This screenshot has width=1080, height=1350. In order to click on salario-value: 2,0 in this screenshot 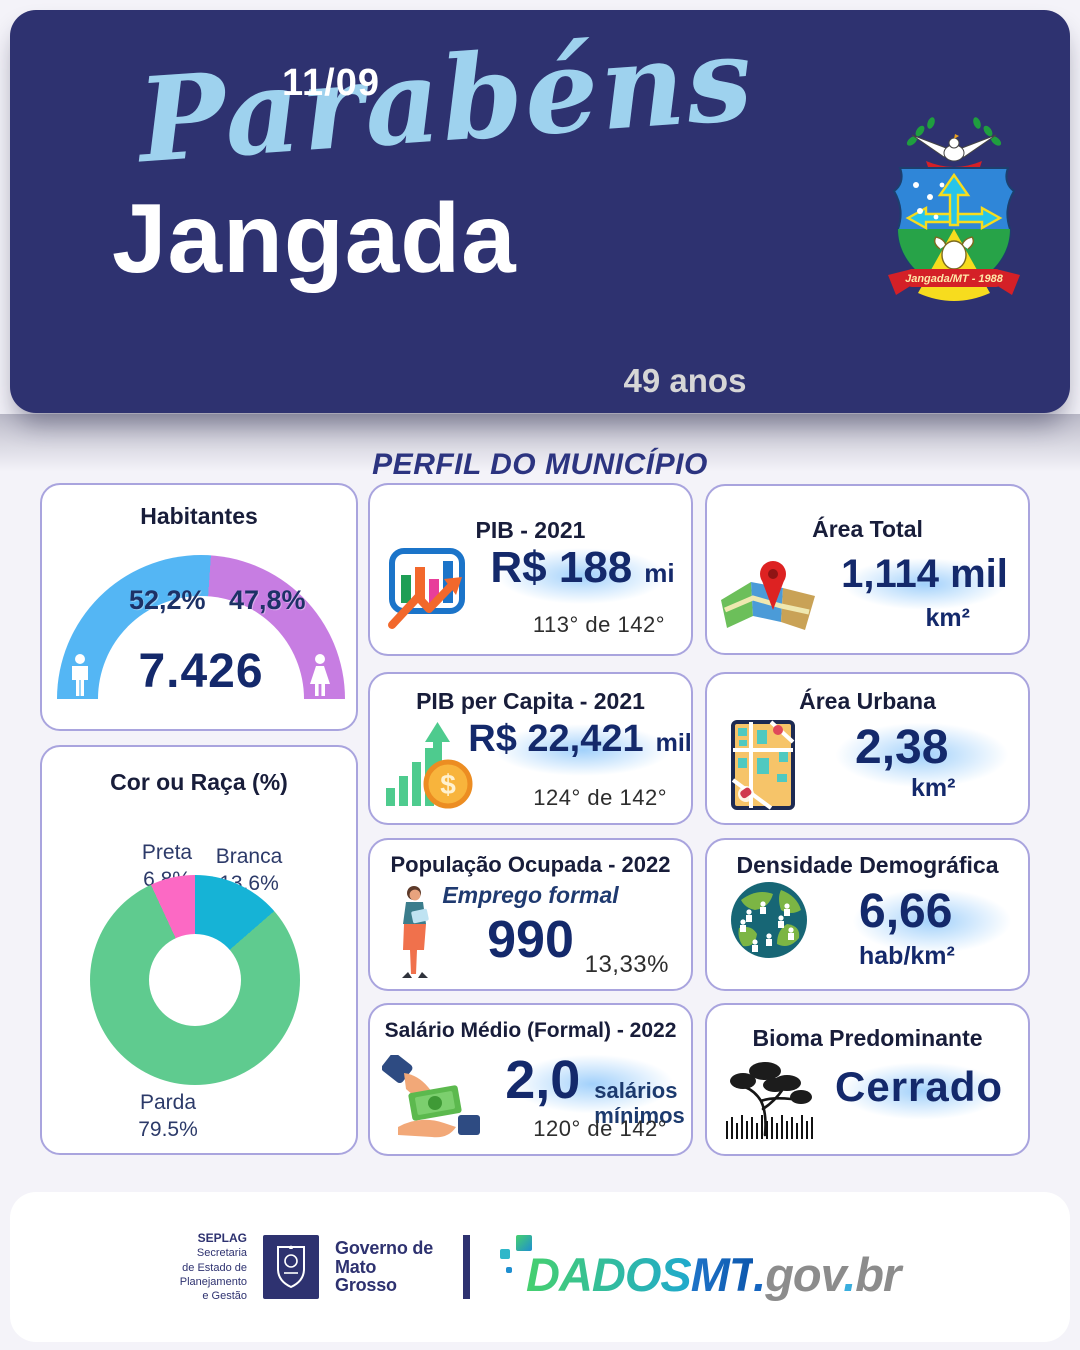, I will do `click(543, 1080)`.